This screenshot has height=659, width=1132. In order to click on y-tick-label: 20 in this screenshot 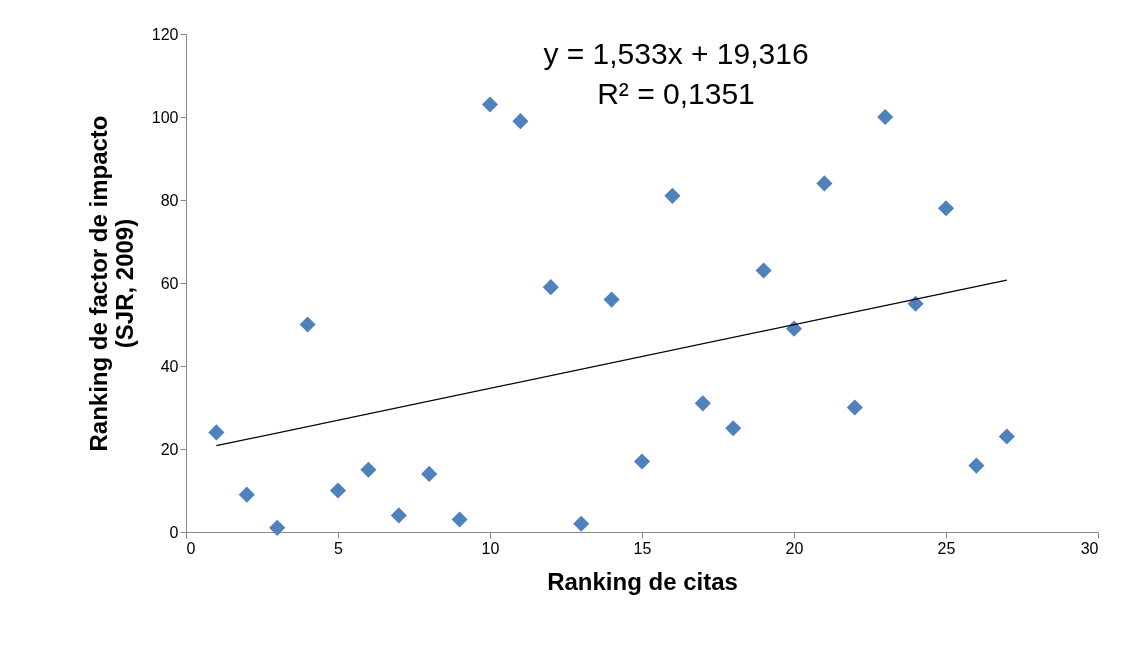, I will do `click(169, 449)`.